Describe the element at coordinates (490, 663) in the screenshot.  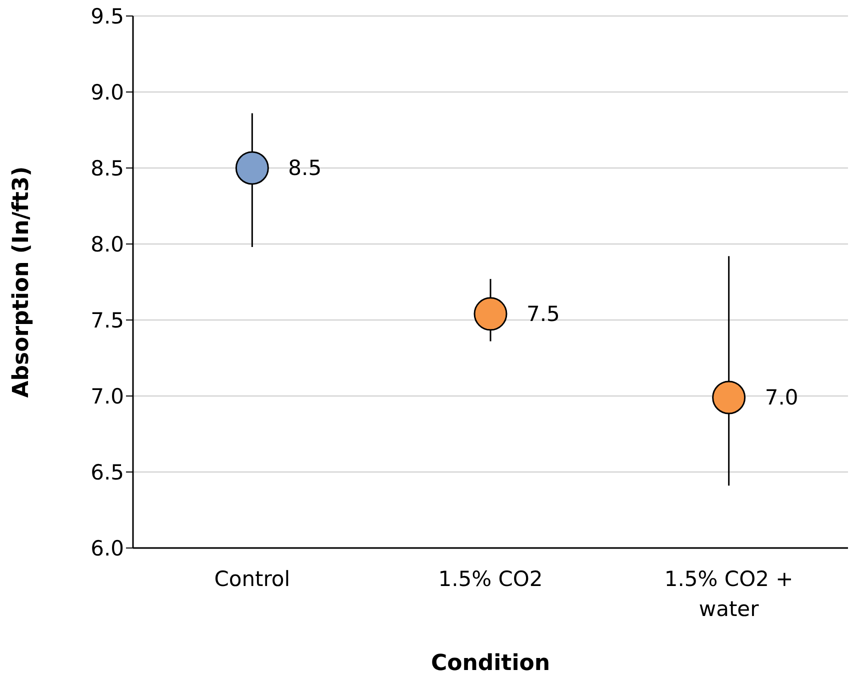
I see `x-axis-title: Condition` at that location.